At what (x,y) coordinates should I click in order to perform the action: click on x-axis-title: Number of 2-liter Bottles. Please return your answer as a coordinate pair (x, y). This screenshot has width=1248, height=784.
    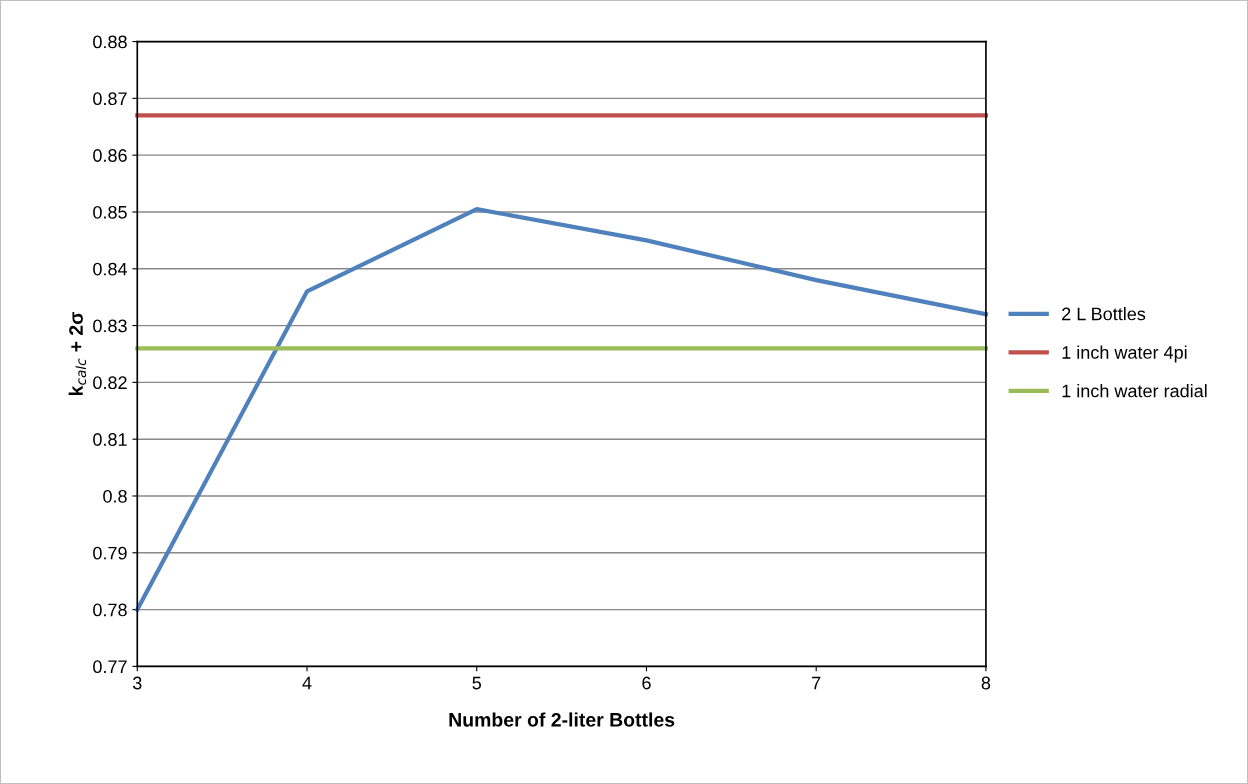
    Looking at the image, I should click on (562, 719).